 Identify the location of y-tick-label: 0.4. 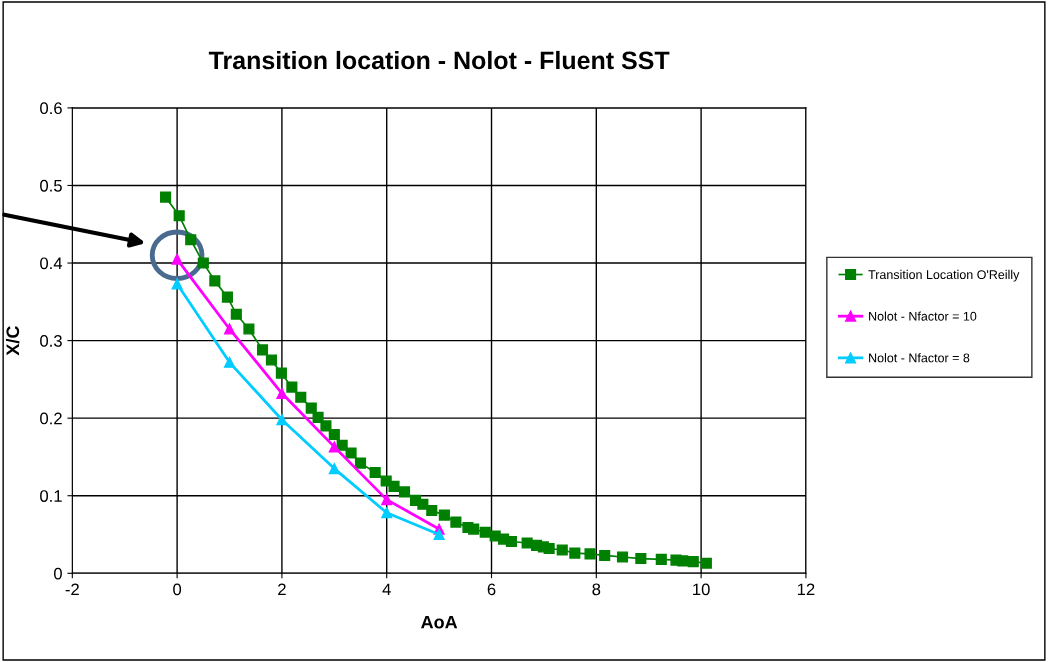
(51, 263).